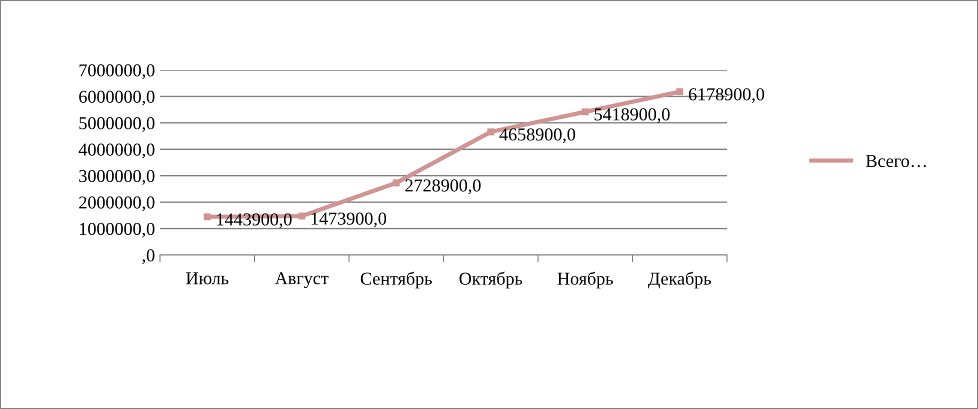 This screenshot has width=978, height=409. What do you see at coordinates (679, 280) in the screenshot?
I see `x-tick-label: Декабрь` at bounding box center [679, 280].